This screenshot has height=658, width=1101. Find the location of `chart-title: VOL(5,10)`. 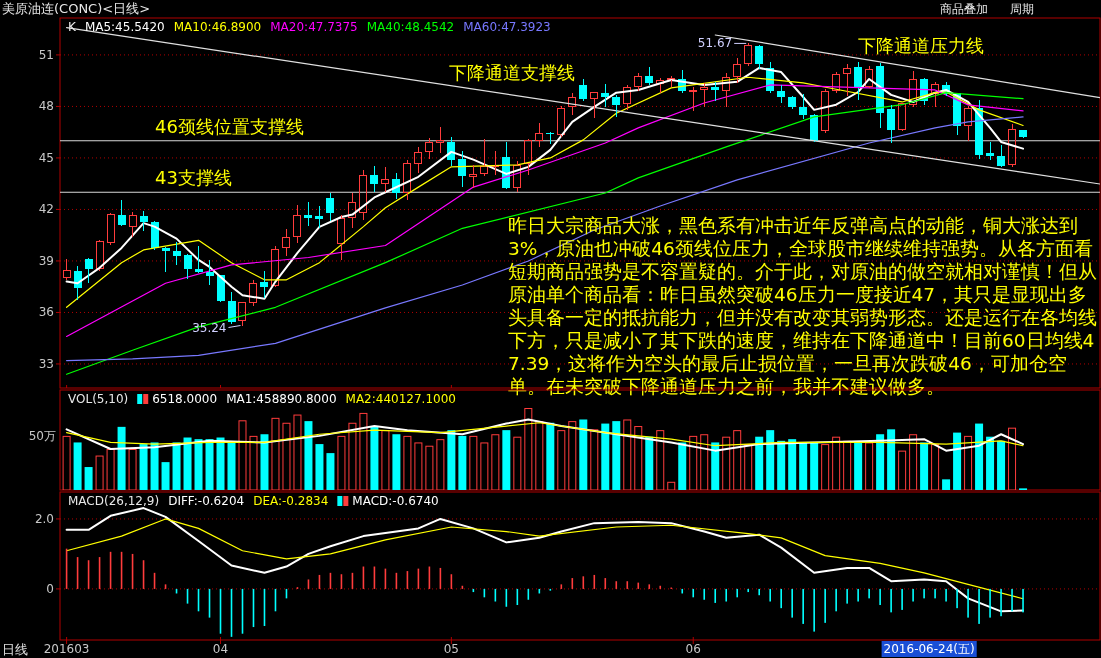

chart-title: VOL(5,10) is located at coordinates (98, 399).